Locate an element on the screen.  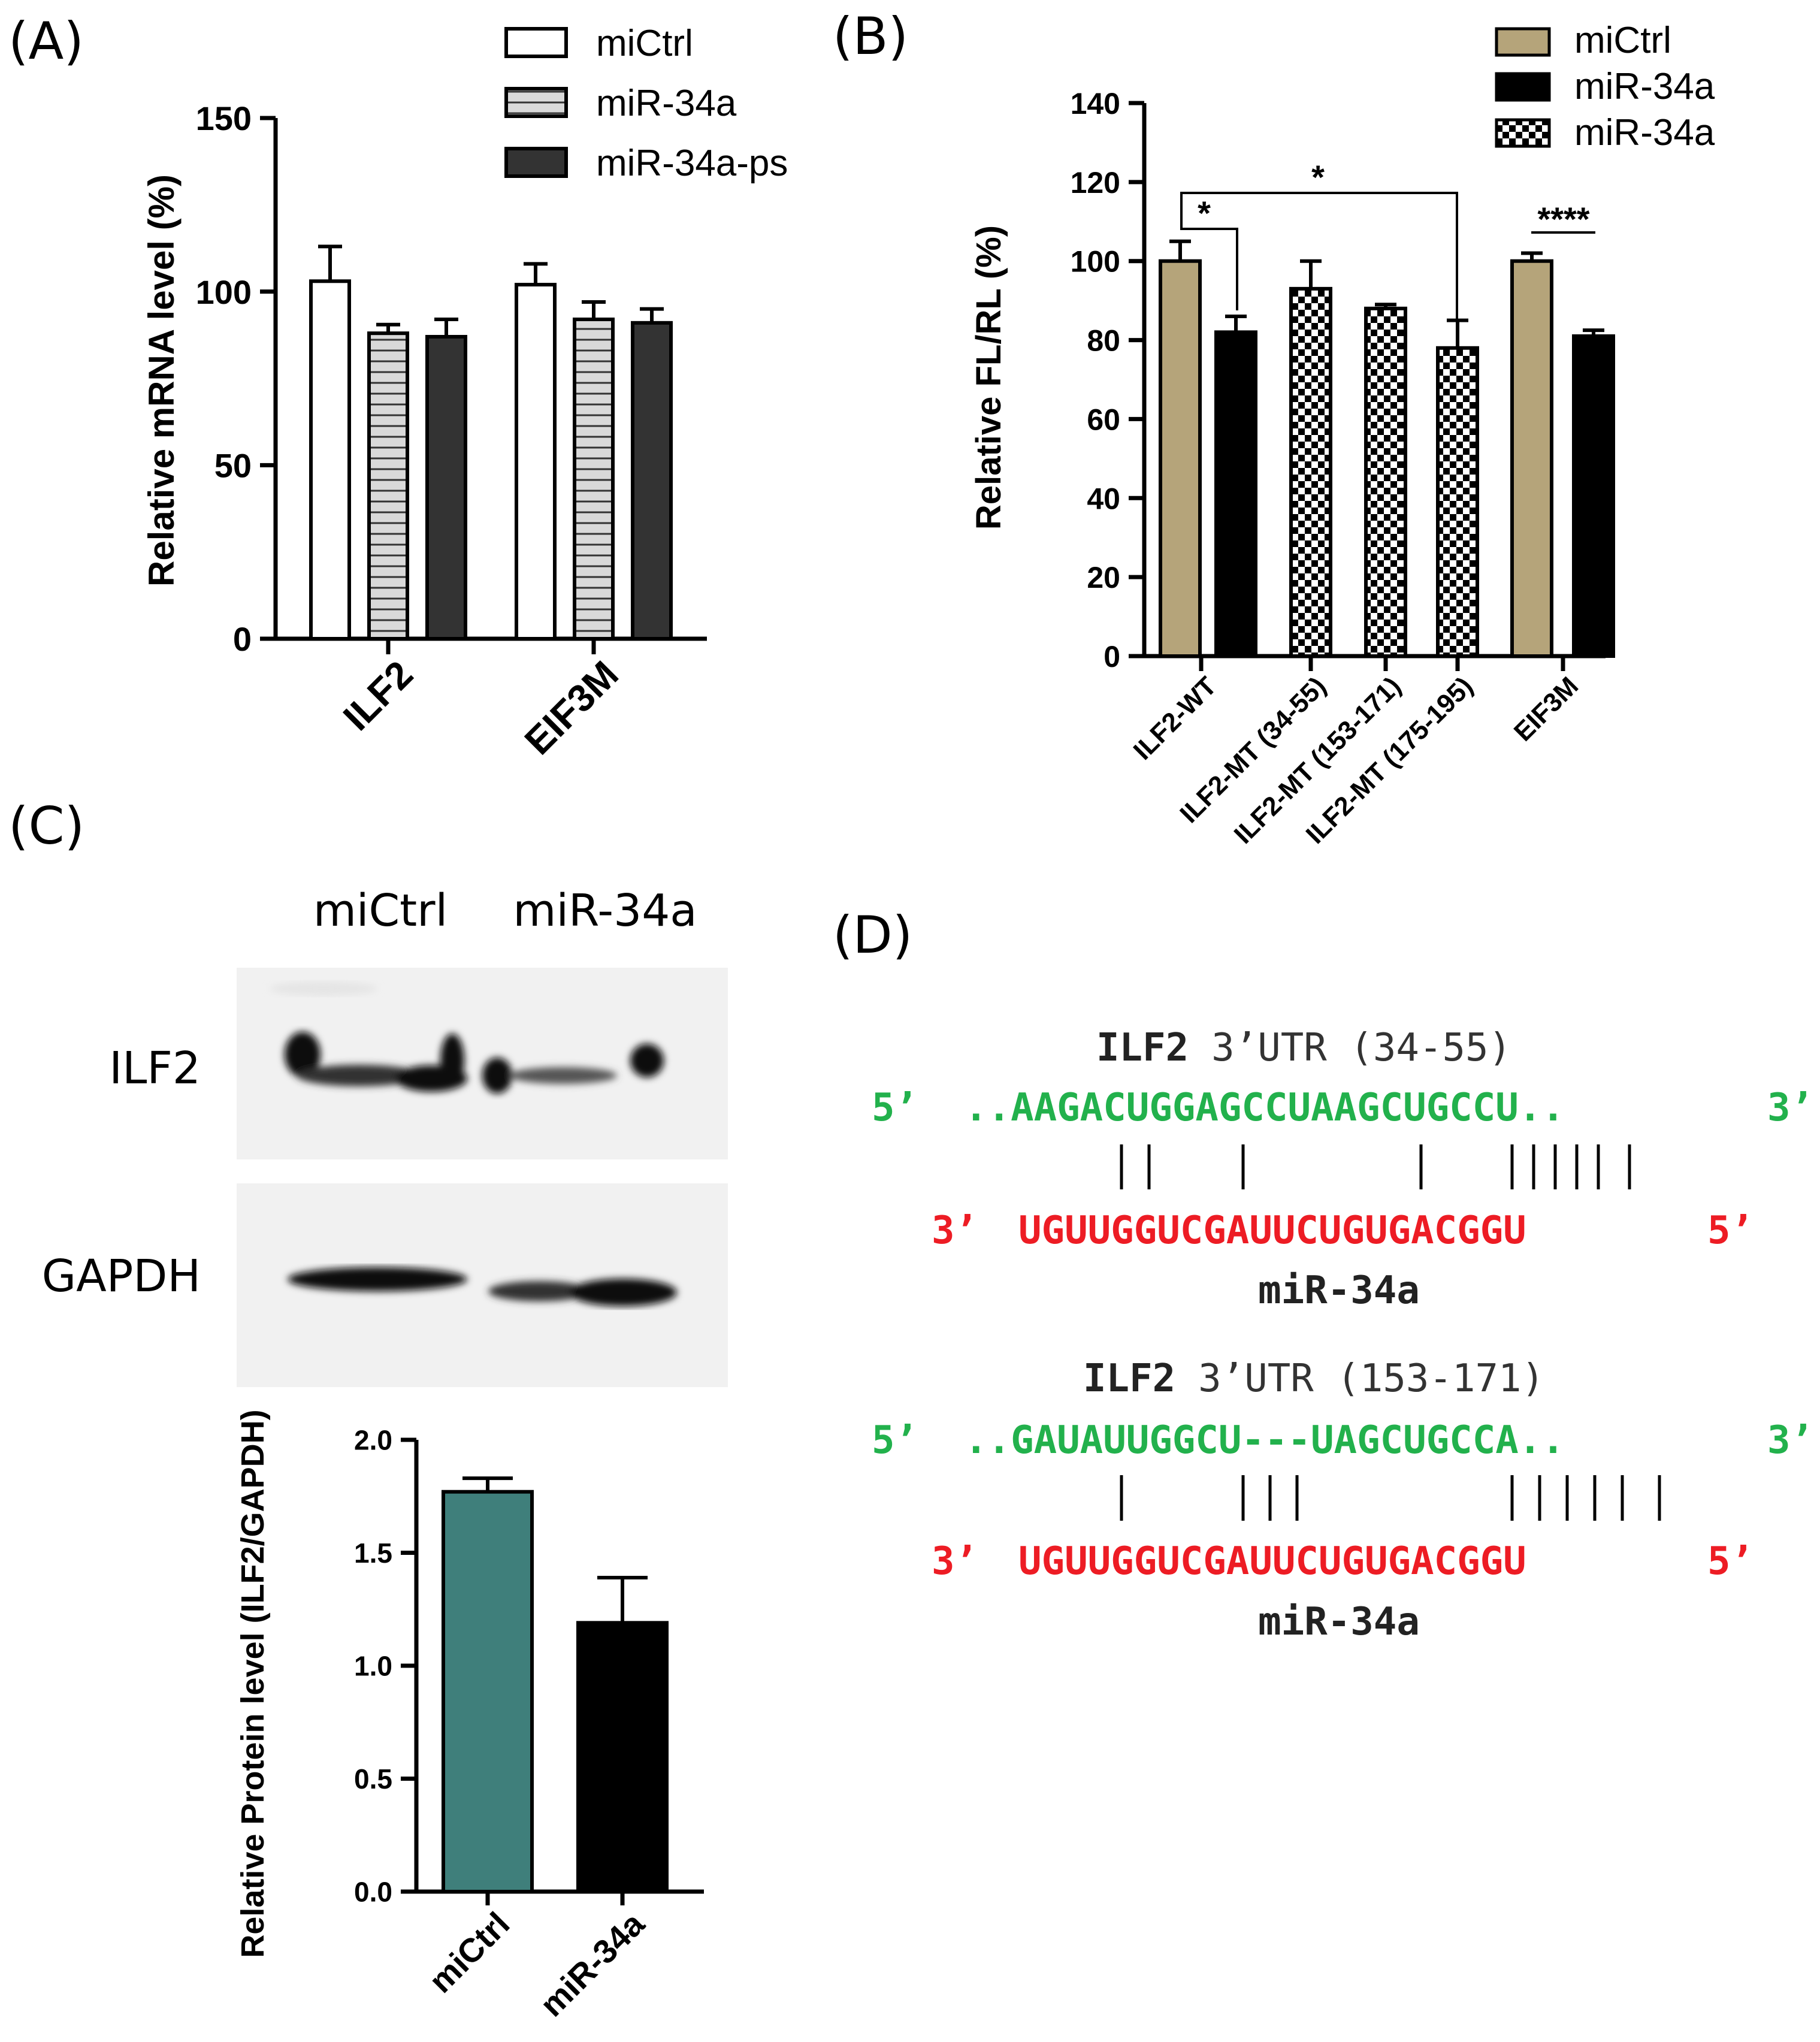
bar-a-ilf2-mir-34a is located at coordinates (388, 486).